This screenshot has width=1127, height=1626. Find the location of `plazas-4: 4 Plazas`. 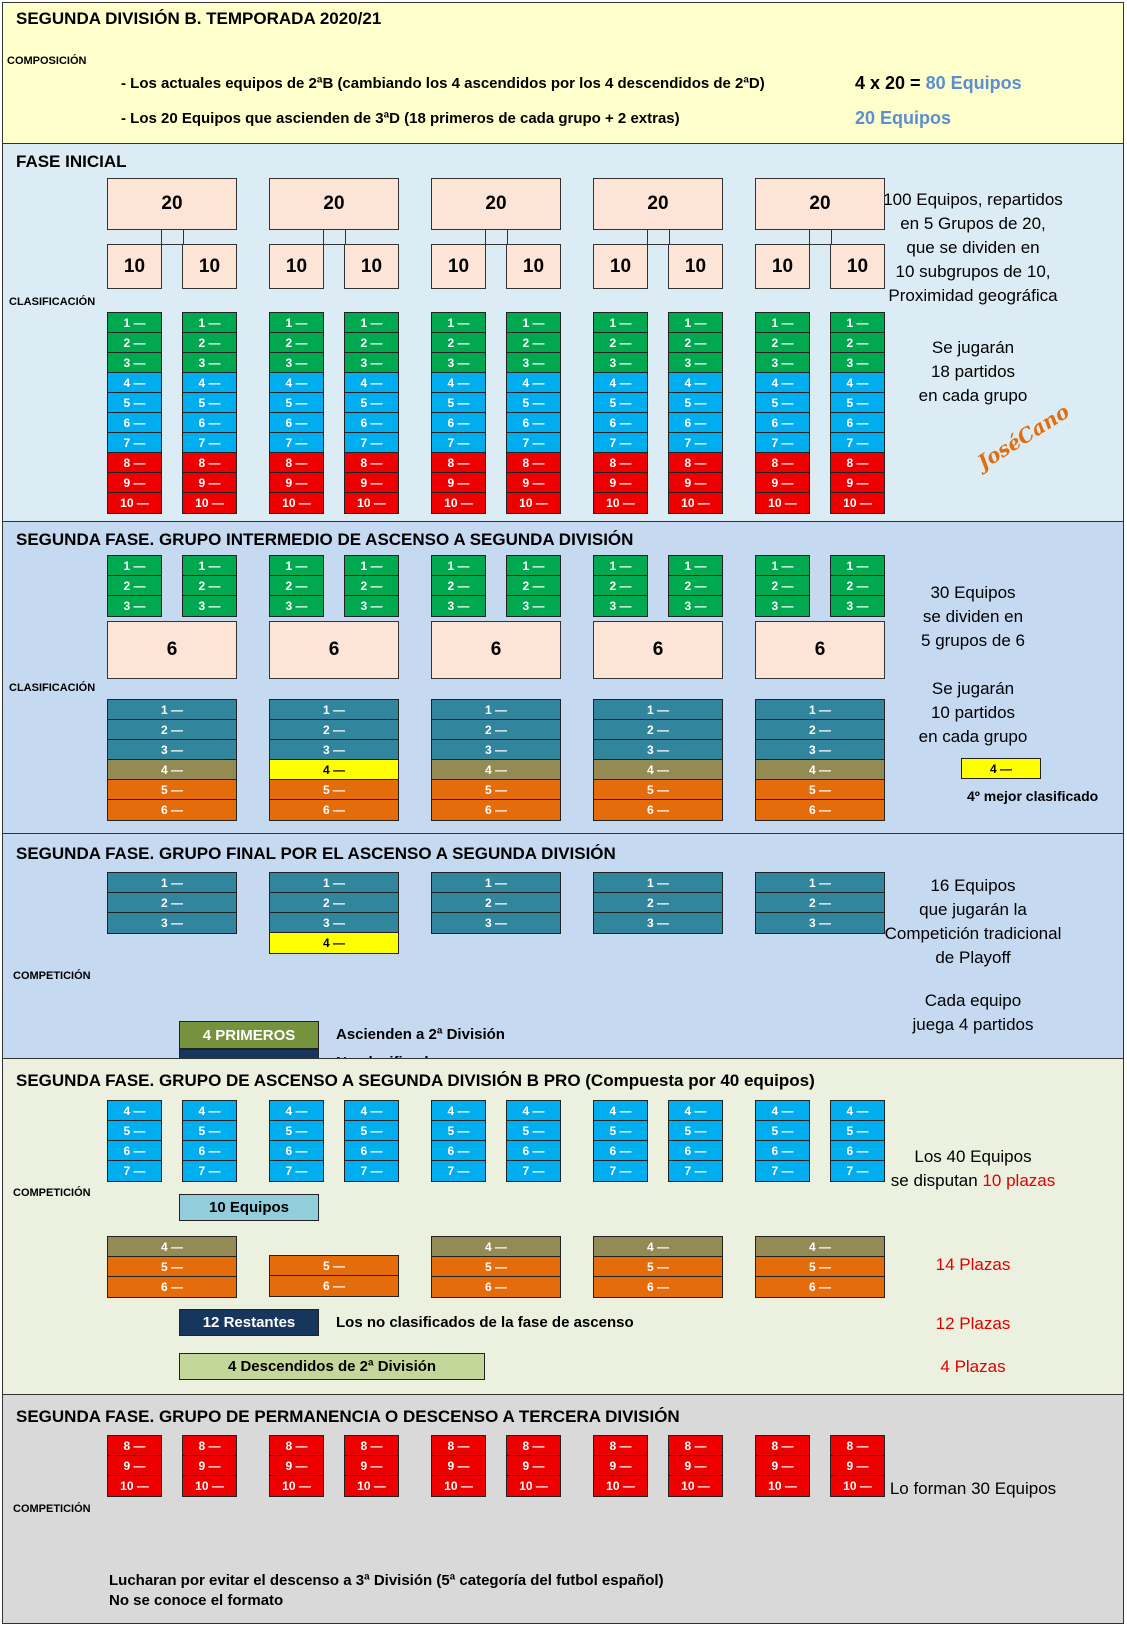

plazas-4: 4 Plazas is located at coordinates (973, 1366).